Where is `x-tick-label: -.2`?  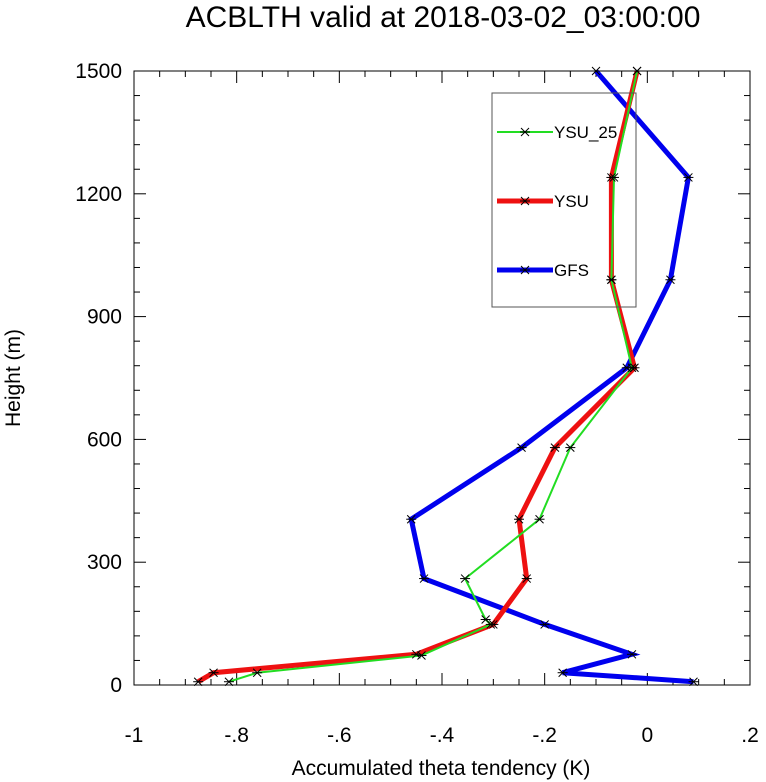 x-tick-label: -.2 is located at coordinates (544, 735).